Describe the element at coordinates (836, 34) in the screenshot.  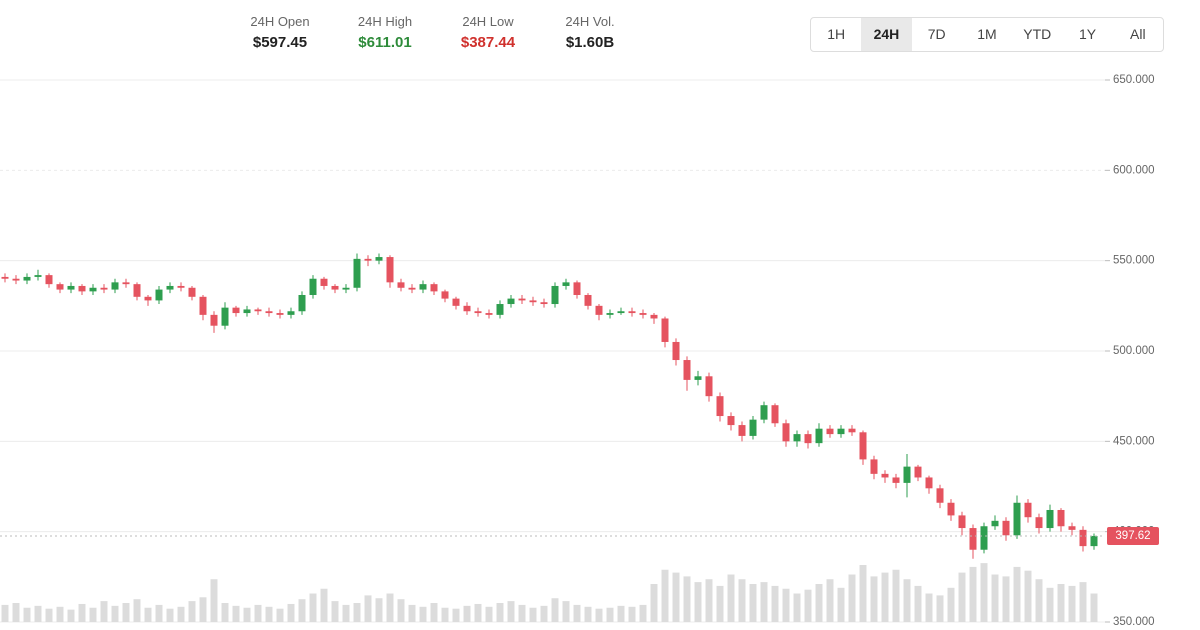
I see `range-button: 1H` at that location.